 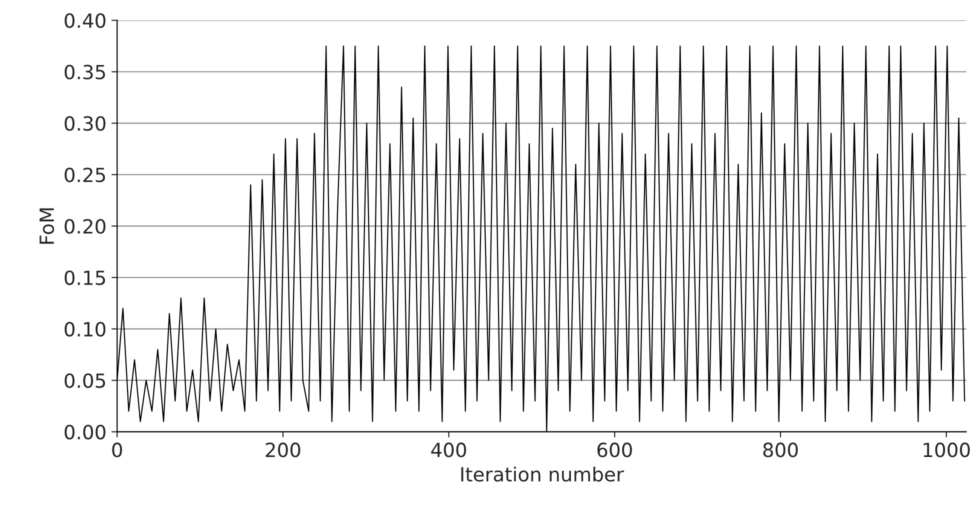 What do you see at coordinates (448, 450) in the screenshot?
I see `x-tick-label: 400` at bounding box center [448, 450].